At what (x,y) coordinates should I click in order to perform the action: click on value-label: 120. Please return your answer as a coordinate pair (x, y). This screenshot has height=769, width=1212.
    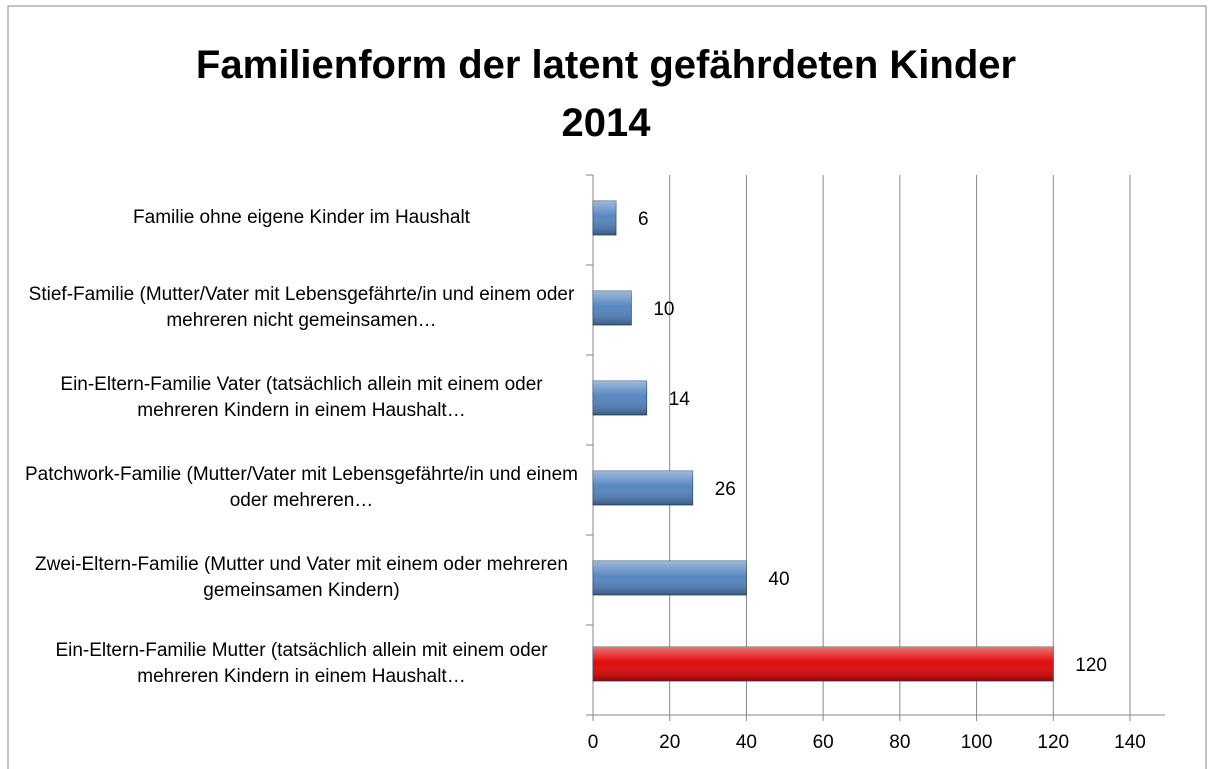
    Looking at the image, I should click on (1091, 665).